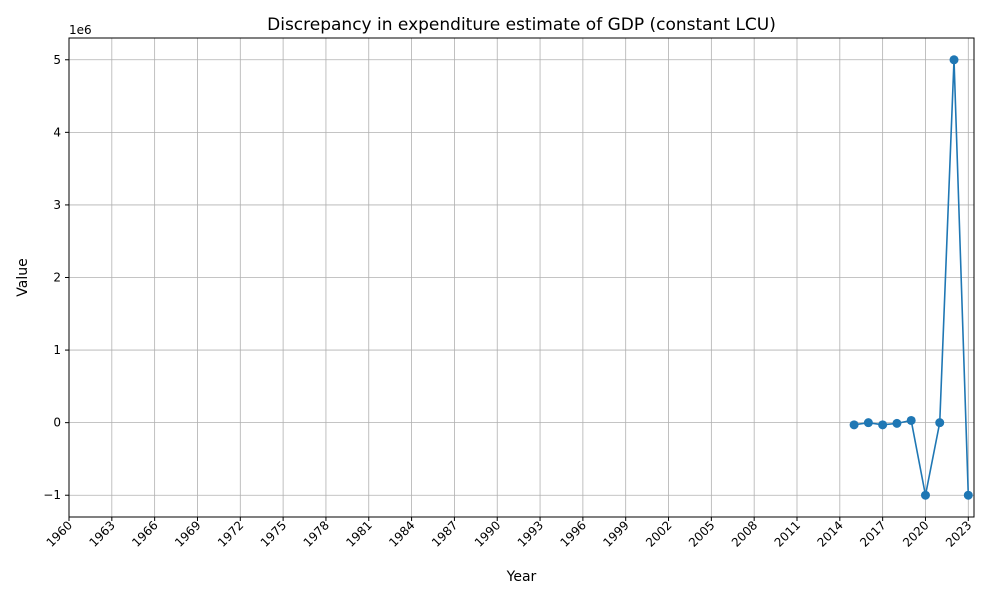  I want to click on y-tick-label: −1, so click(52, 495).